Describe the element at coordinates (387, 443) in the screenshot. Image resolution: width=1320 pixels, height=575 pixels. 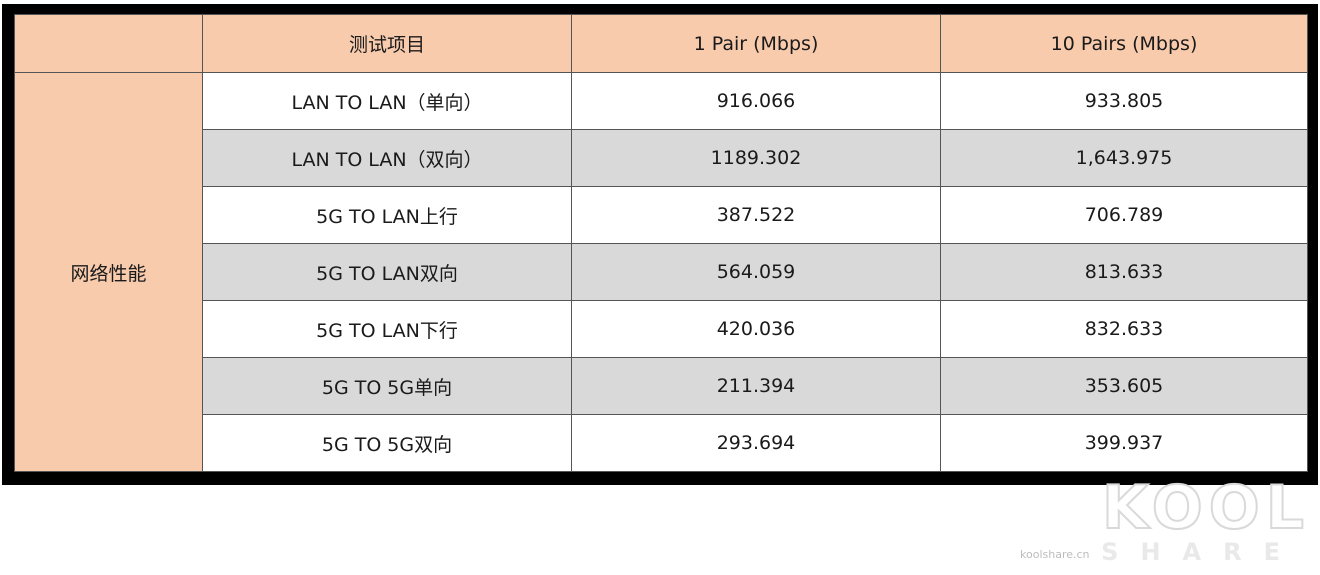
I see `test-item-cell: 5G TO 5G双向` at that location.